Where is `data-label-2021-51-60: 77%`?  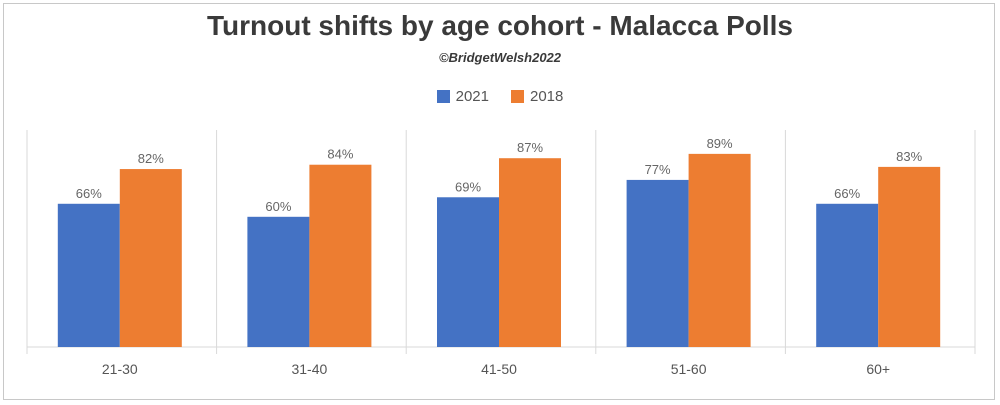 data-label-2021-51-60: 77% is located at coordinates (658, 169).